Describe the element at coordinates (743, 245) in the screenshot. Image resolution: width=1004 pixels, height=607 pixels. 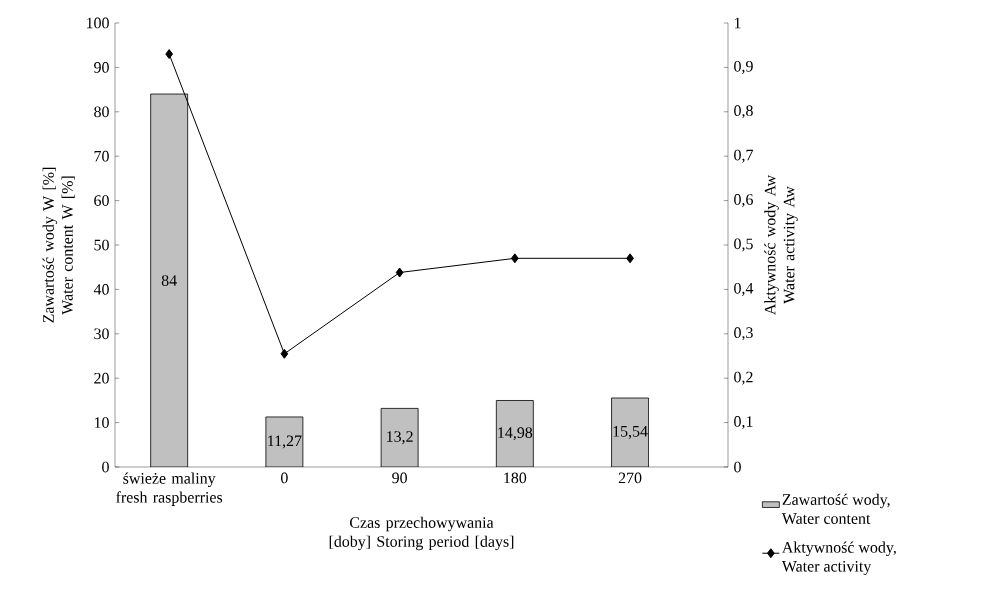
I see `y2-tick-label: 0,5` at that location.